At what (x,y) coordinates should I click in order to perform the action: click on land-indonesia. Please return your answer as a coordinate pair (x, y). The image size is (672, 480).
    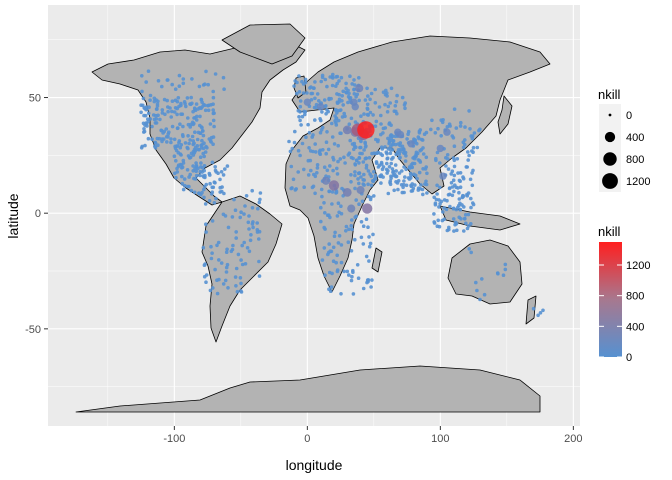
    Looking at the image, I should click on (480, 218).